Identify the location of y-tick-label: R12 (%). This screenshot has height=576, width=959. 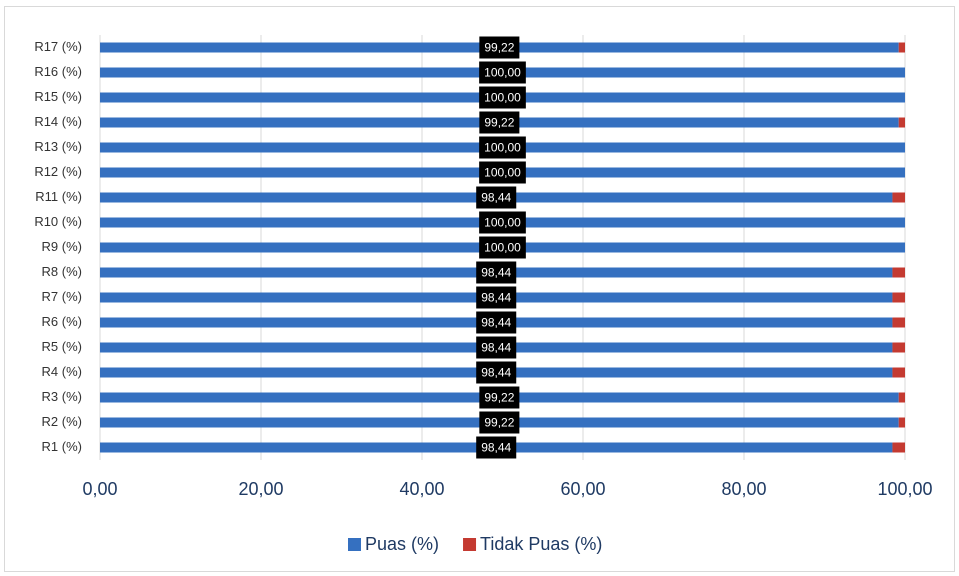
(58, 171).